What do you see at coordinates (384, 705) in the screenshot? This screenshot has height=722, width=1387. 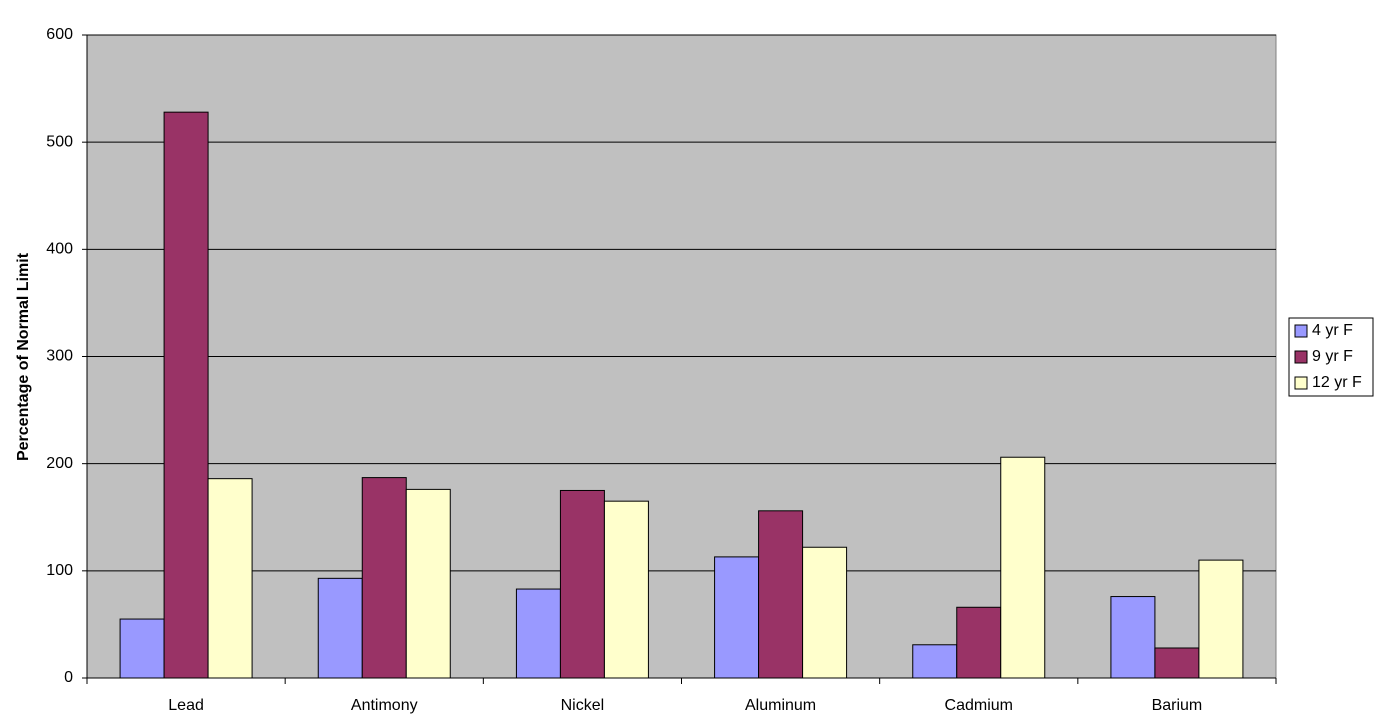 I see `x-tick-label: Antimony` at bounding box center [384, 705].